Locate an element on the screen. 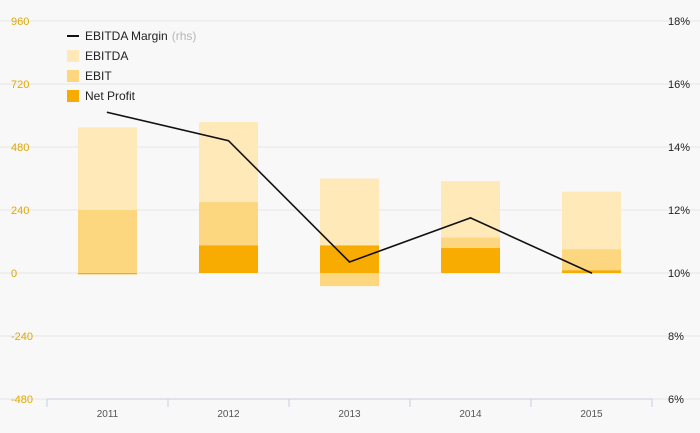 The image size is (700, 433). right-tick-label: 16% is located at coordinates (679, 85).